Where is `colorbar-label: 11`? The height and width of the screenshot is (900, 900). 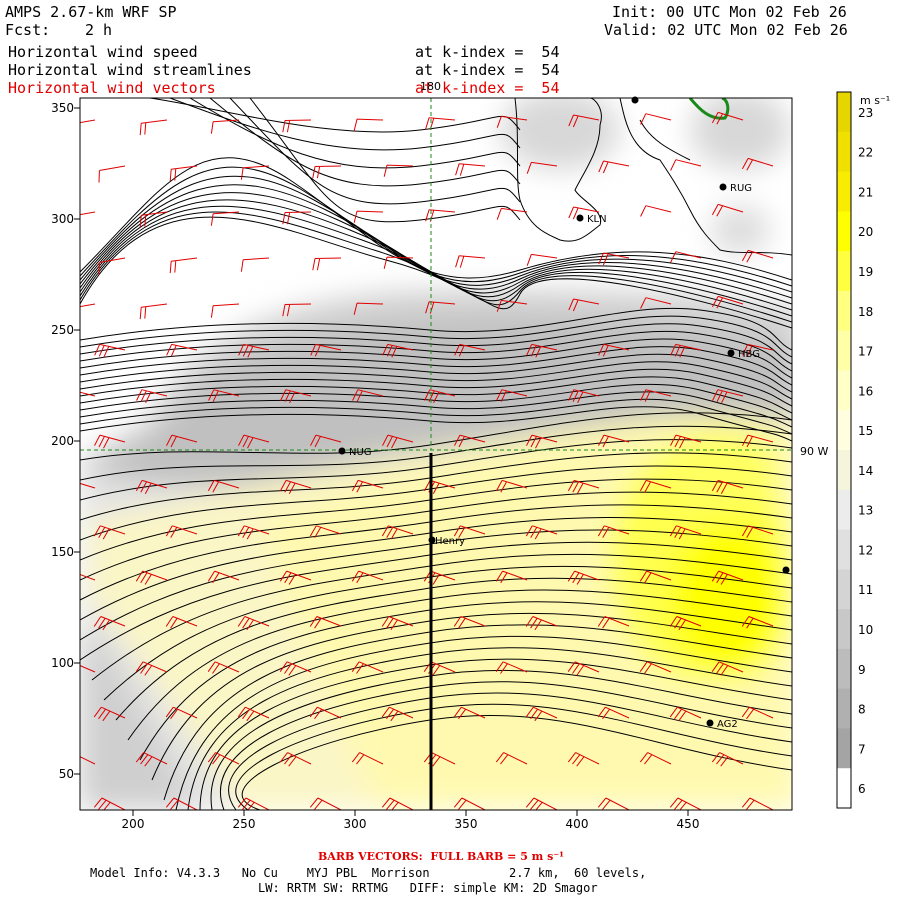
colorbar-label: 11 is located at coordinates (865, 590).